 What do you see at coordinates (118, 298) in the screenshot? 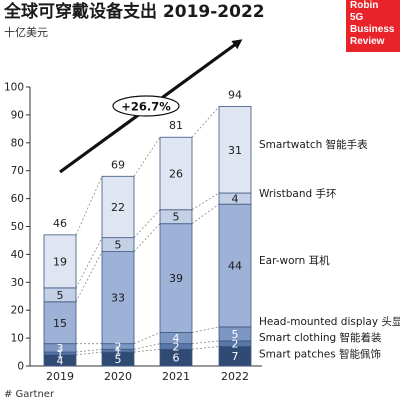
I see `segment-value-label: 33` at bounding box center [118, 298].